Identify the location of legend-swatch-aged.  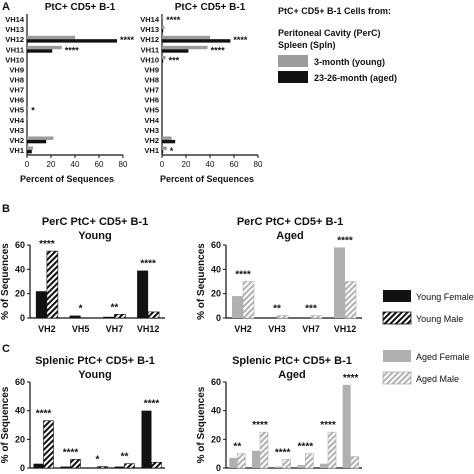
(293, 77).